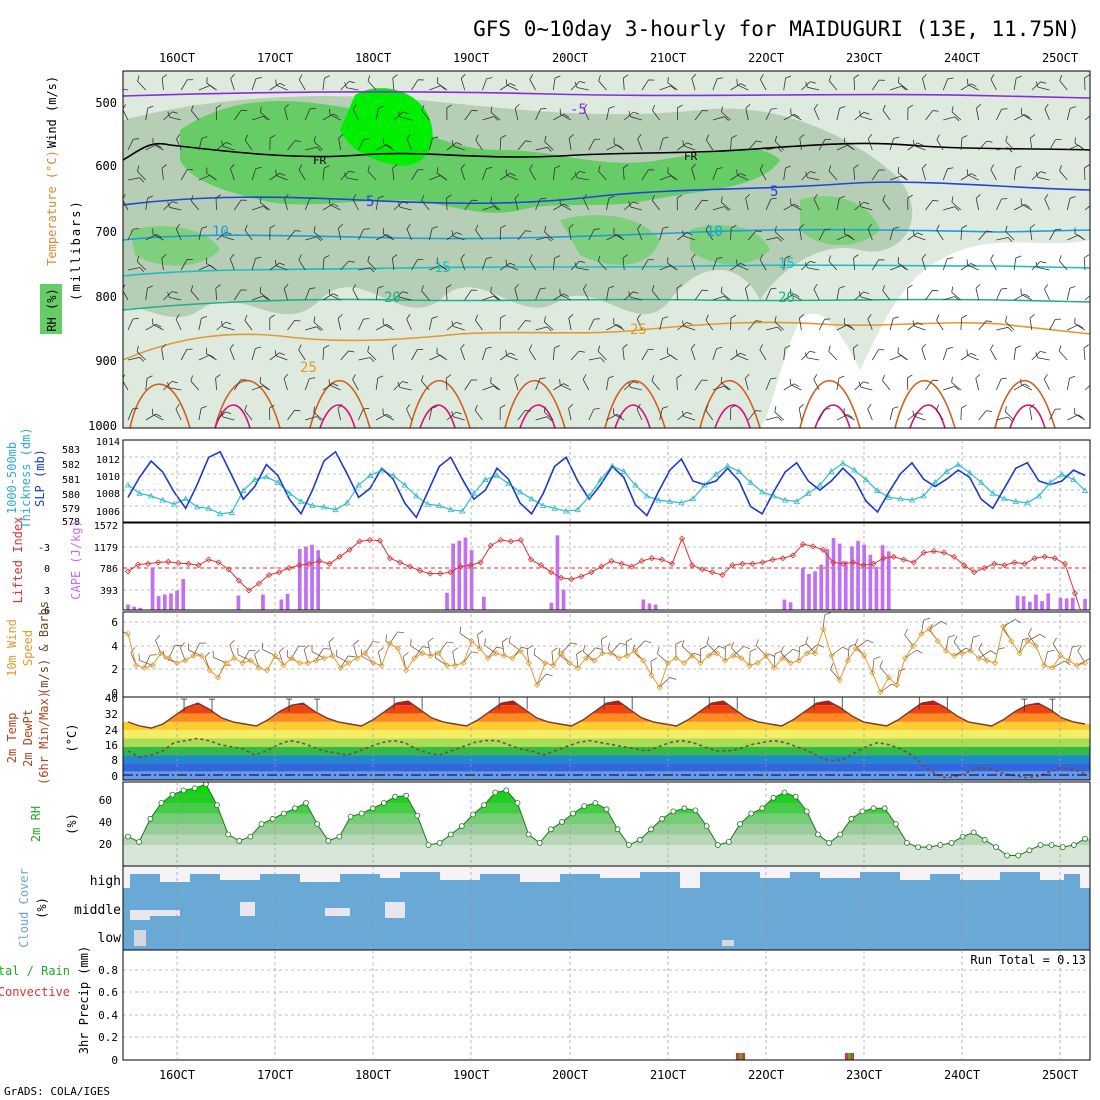 The height and width of the screenshot is (1100, 1100). I want to click on bottom-tick-label: 24OCT, so click(962, 1075).